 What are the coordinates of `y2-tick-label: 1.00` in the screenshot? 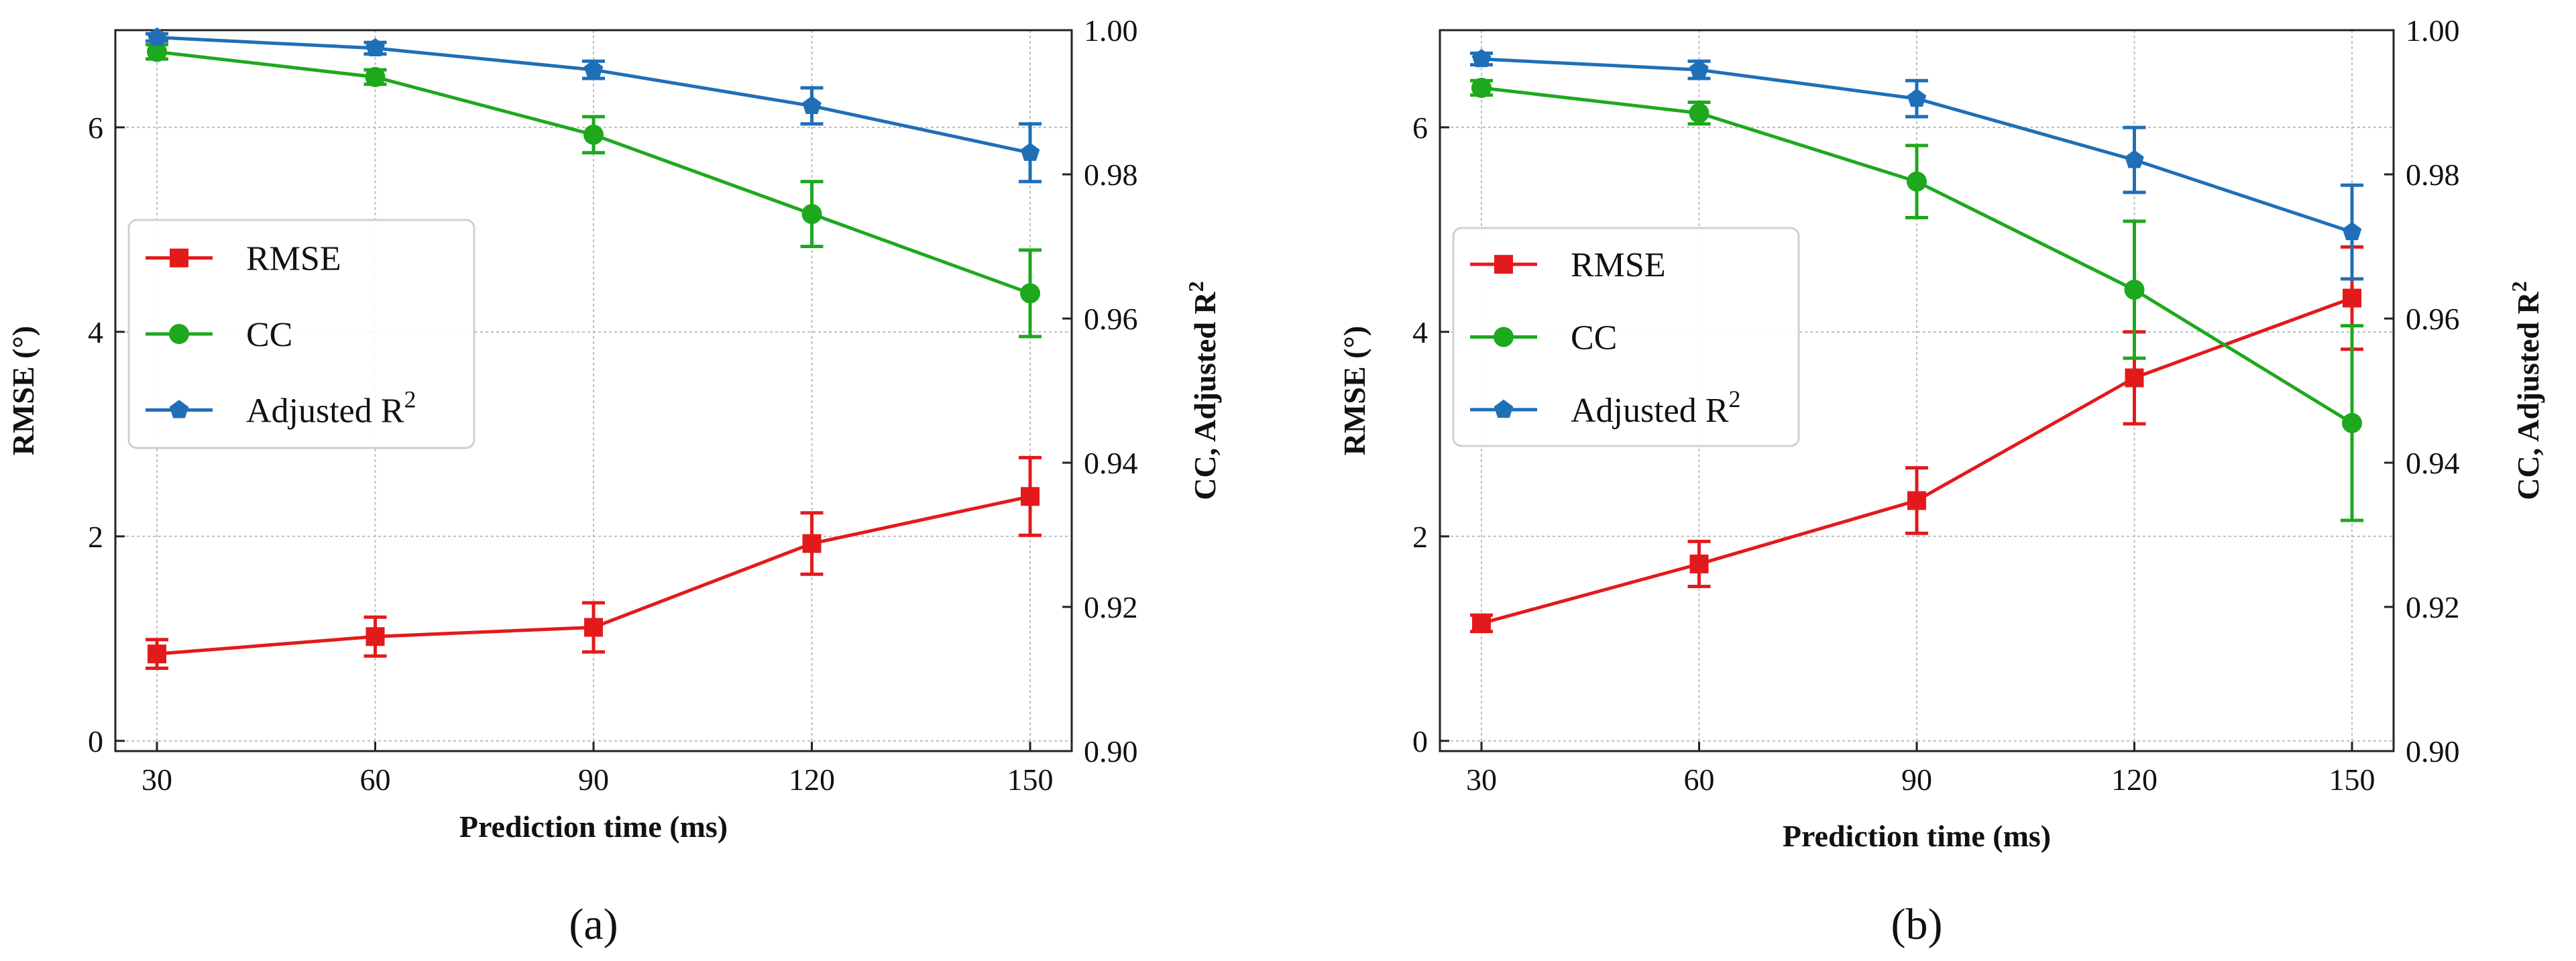 It's located at (2433, 31).